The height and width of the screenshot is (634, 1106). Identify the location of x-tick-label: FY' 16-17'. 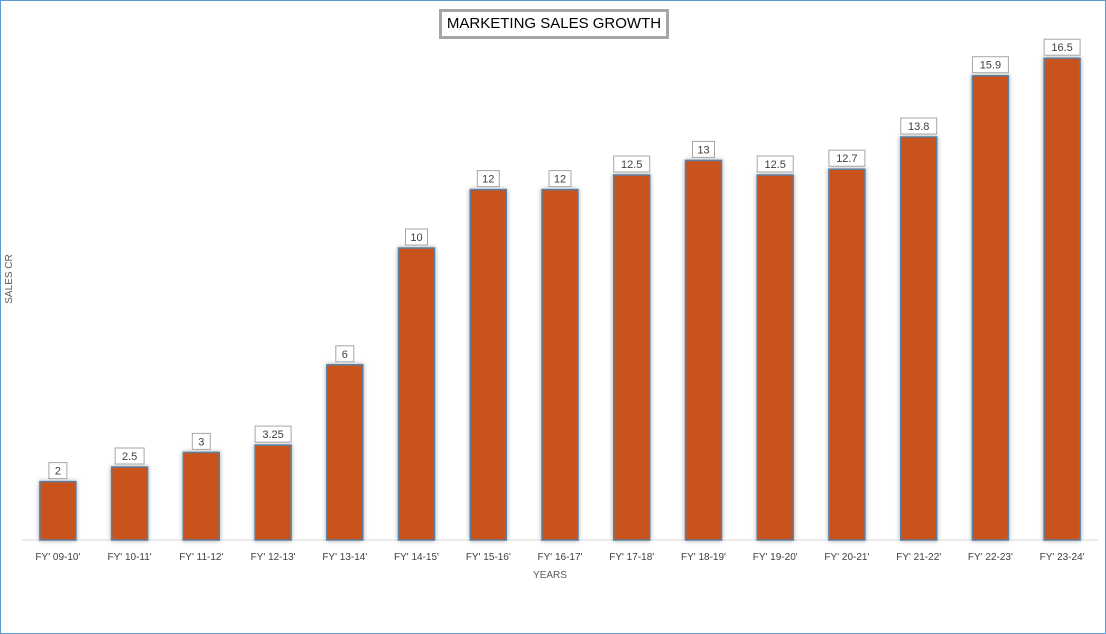
(560, 557).